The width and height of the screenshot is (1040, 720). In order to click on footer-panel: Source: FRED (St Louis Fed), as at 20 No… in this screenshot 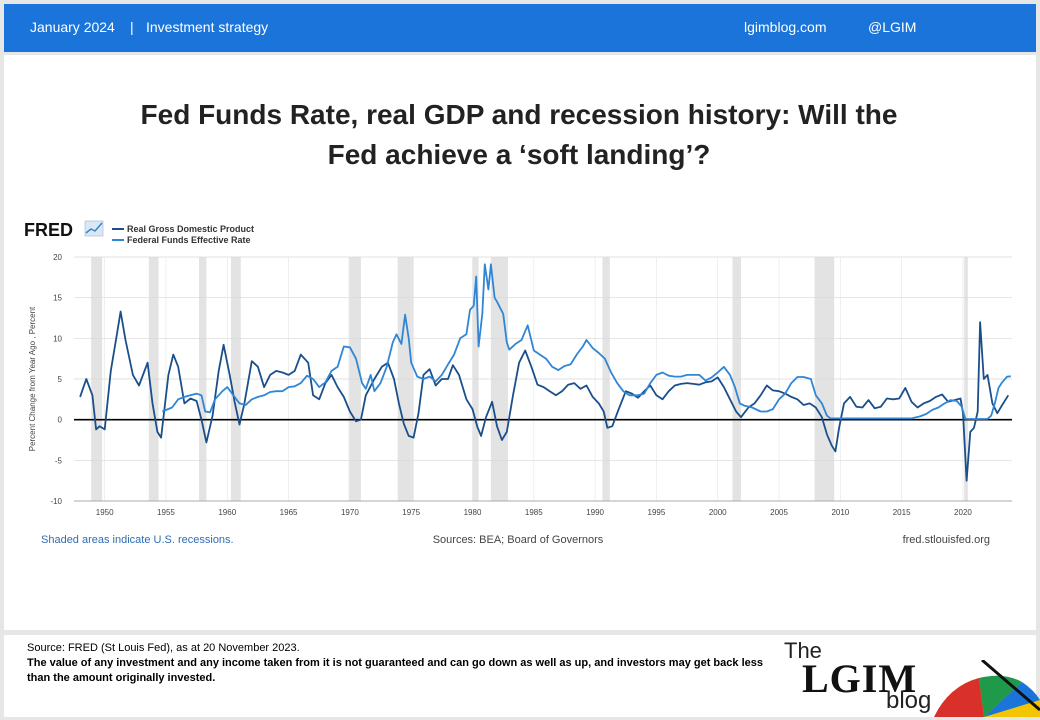, I will do `click(522, 676)`.